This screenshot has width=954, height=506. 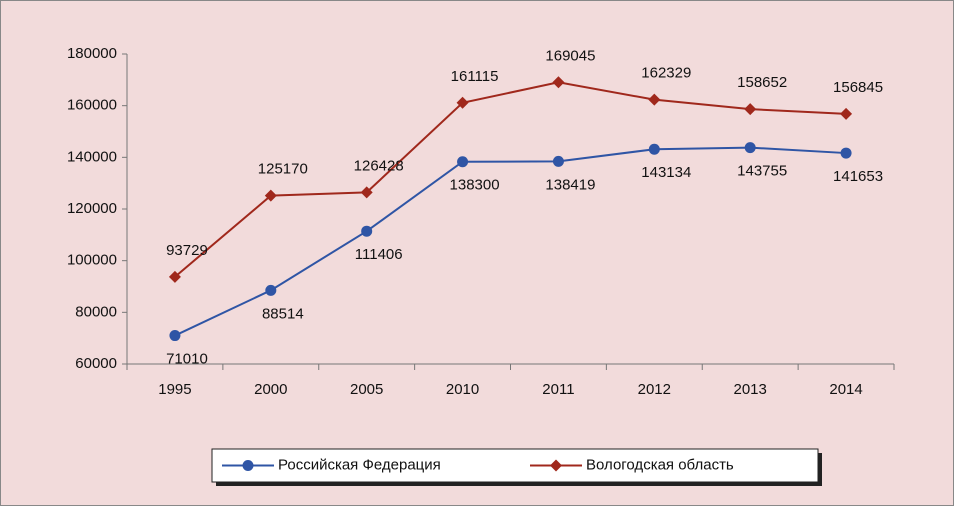 What do you see at coordinates (462, 389) in the screenshot?
I see `x-tick-label: 2010` at bounding box center [462, 389].